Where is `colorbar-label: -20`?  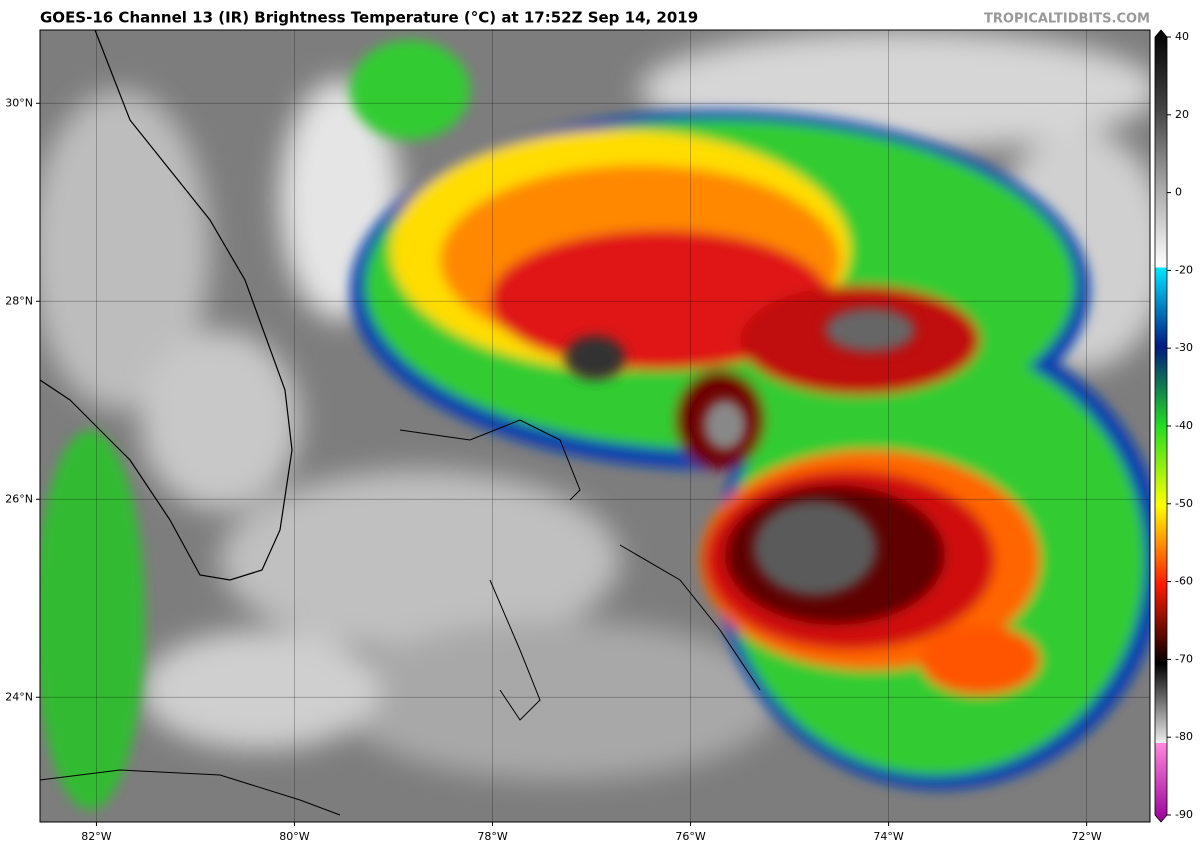 colorbar-label: -20 is located at coordinates (1184, 269).